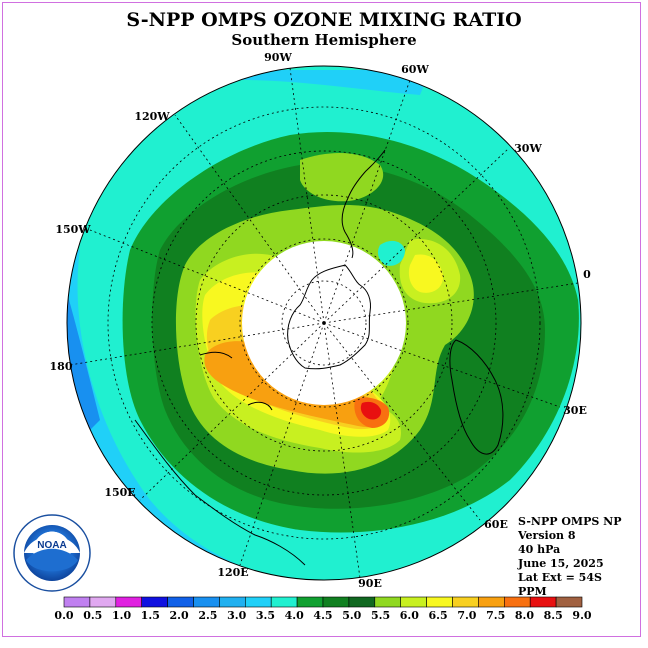  Describe the element at coordinates (92, 615) in the screenshot. I see `colorbar-tick-label: 0.5` at that location.